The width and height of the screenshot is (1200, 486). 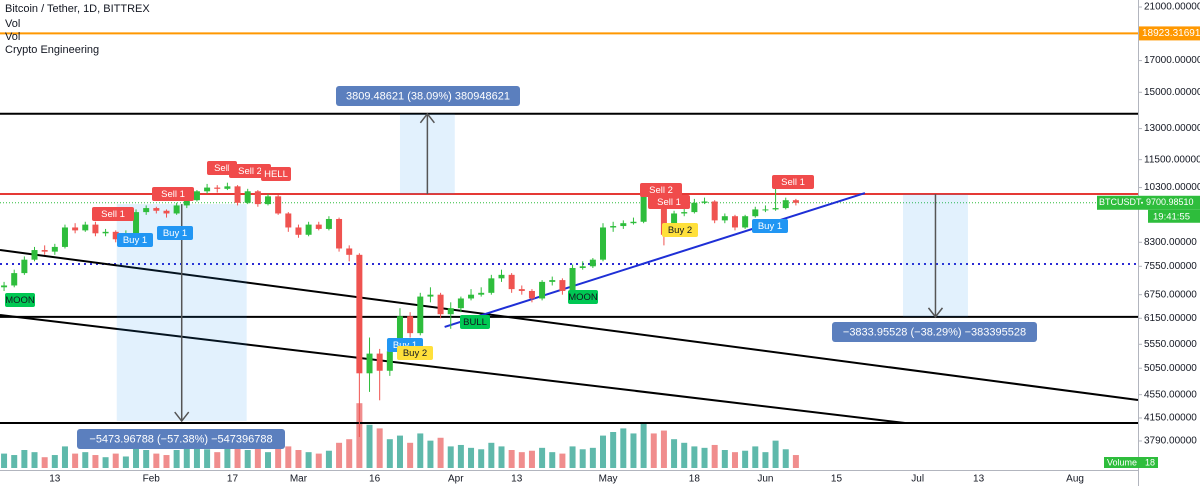 I want to click on y-tick-label: 8300.00000, so click(x=1170, y=242).